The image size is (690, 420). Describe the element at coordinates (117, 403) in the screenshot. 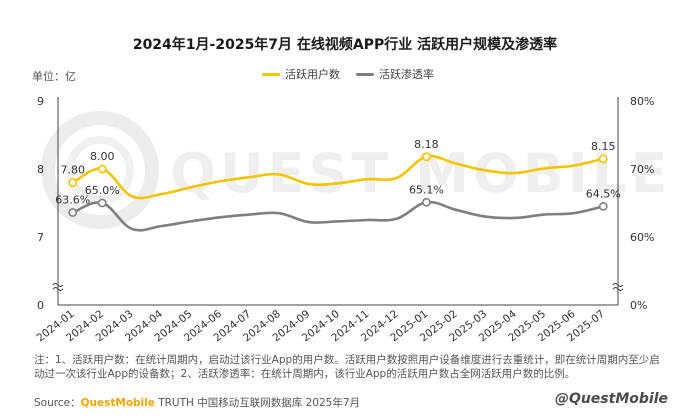

I see `source-brand: QuestMobile` at that location.